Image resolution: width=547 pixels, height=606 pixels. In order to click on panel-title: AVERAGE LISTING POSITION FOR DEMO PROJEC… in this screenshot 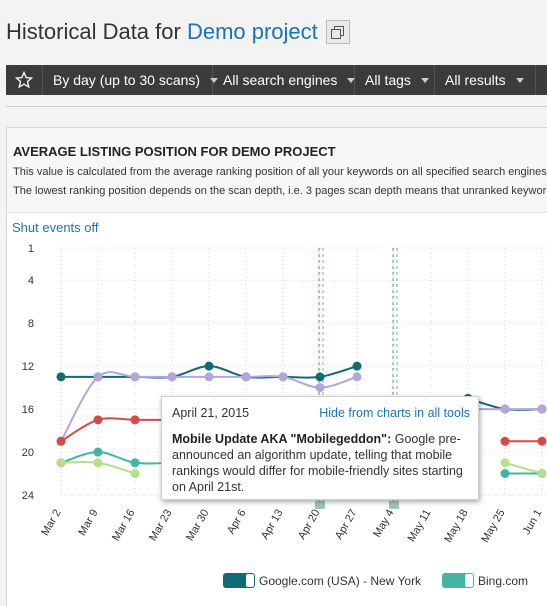, I will do `click(174, 151)`.